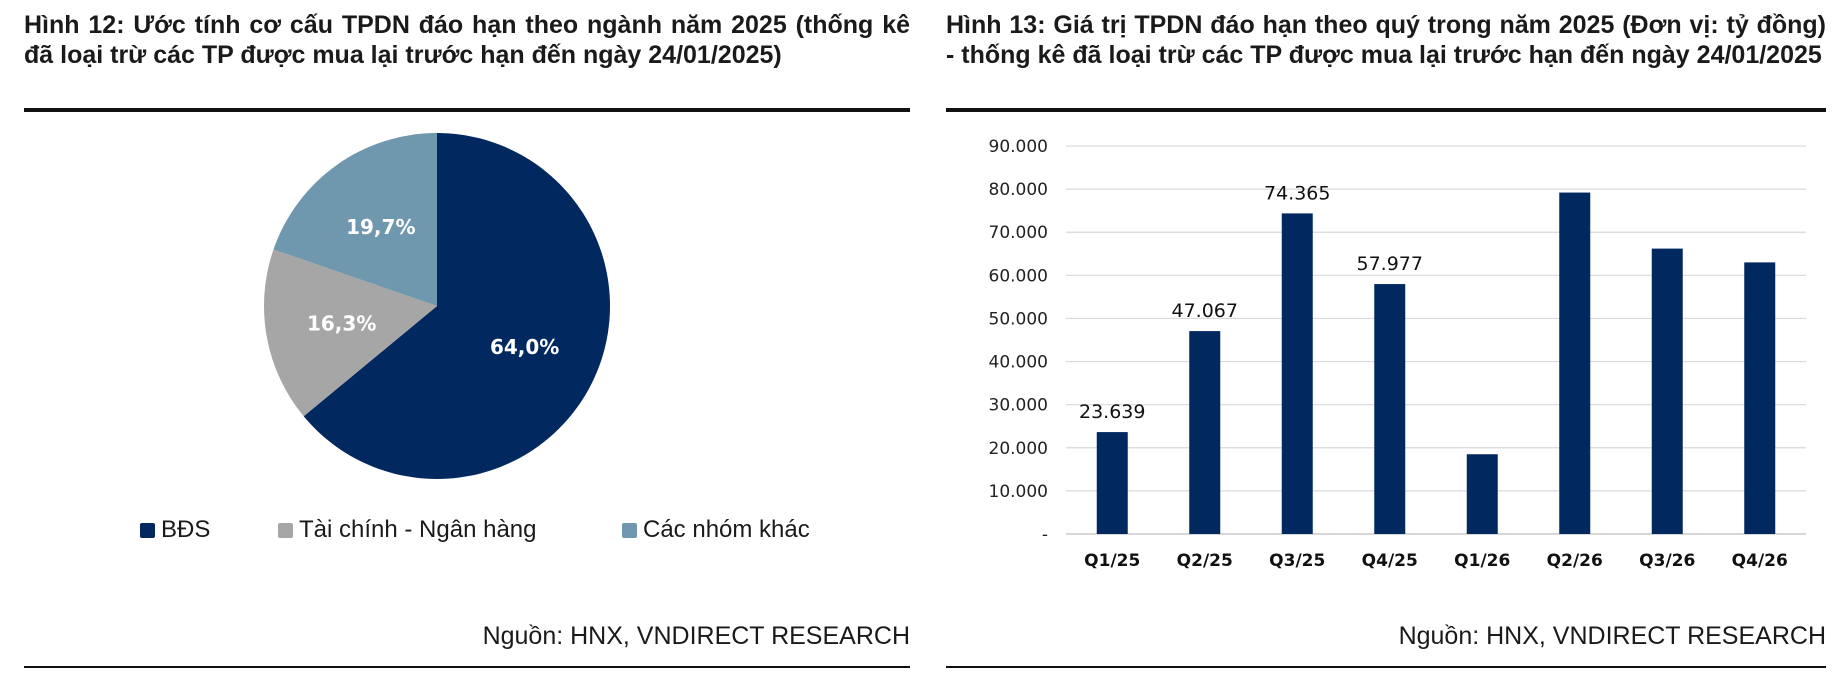  Describe the element at coordinates (380, 227) in the screenshot. I see `pie-data-label: 19,7%` at that location.